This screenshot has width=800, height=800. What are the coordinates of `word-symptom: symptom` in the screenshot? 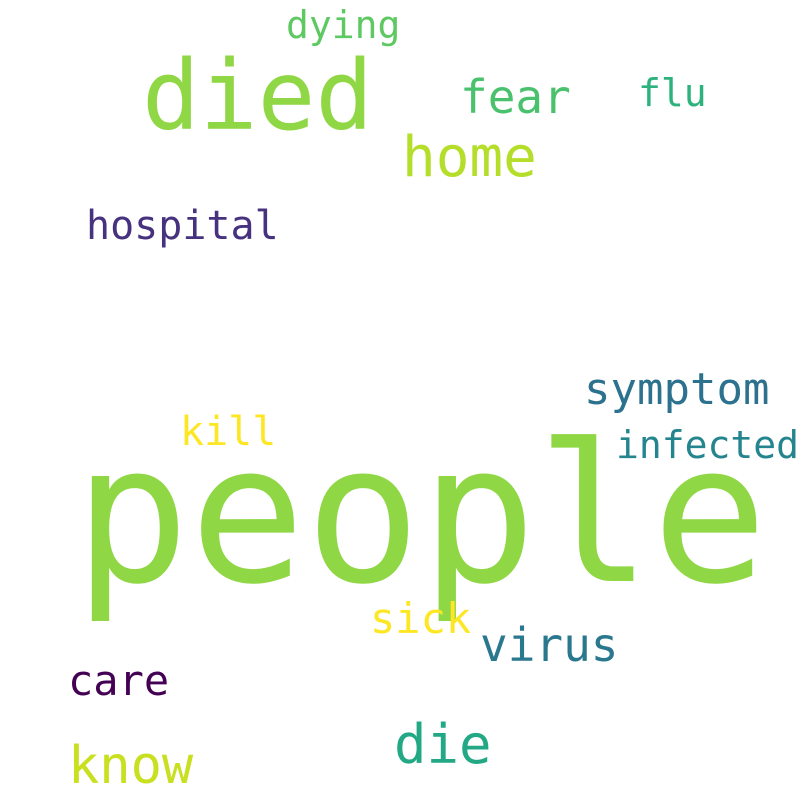 It's located at (677, 389).